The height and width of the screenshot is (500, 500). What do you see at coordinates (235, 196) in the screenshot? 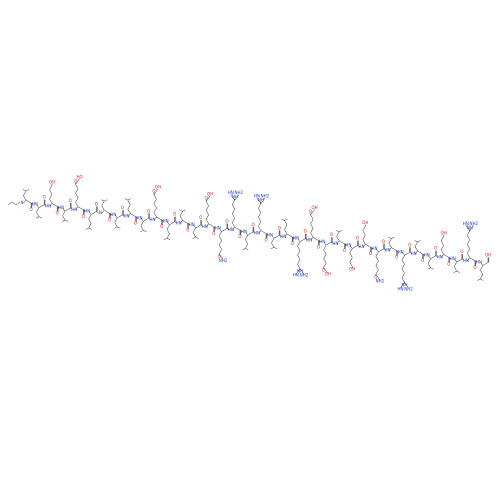
I see `atom-label: NH` at bounding box center [235, 196].